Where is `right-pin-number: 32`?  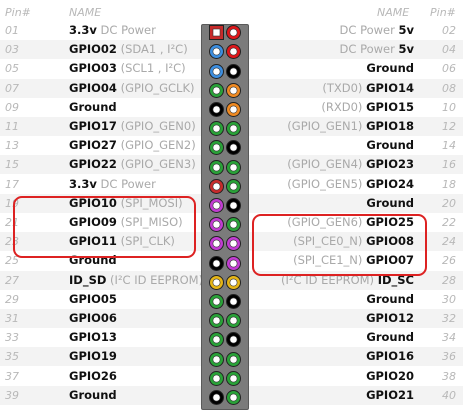 right-pin-number: 32 is located at coordinates (449, 318).